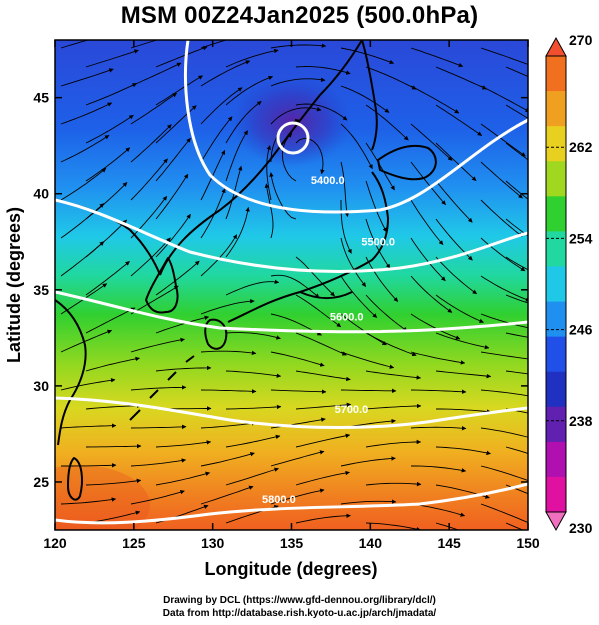 This screenshot has width=599, height=625. Describe the element at coordinates (162, 285) in the screenshot. I see `coastline-korea` at that location.